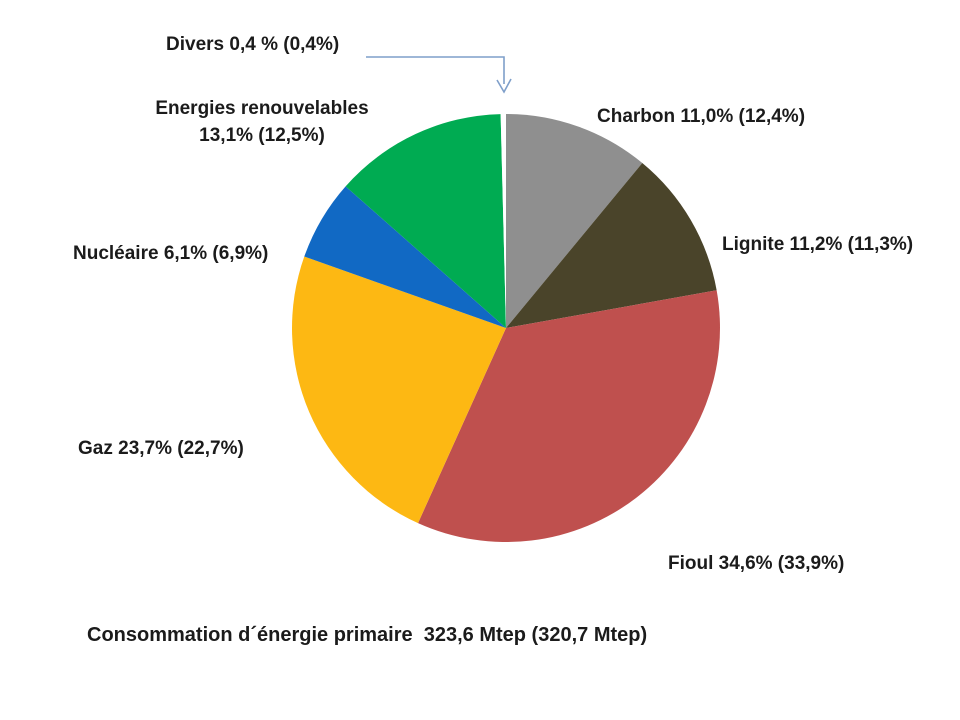 The image size is (960, 720). Describe the element at coordinates (439, 75) in the screenshot. I see `divers-callout-arrow` at that location.